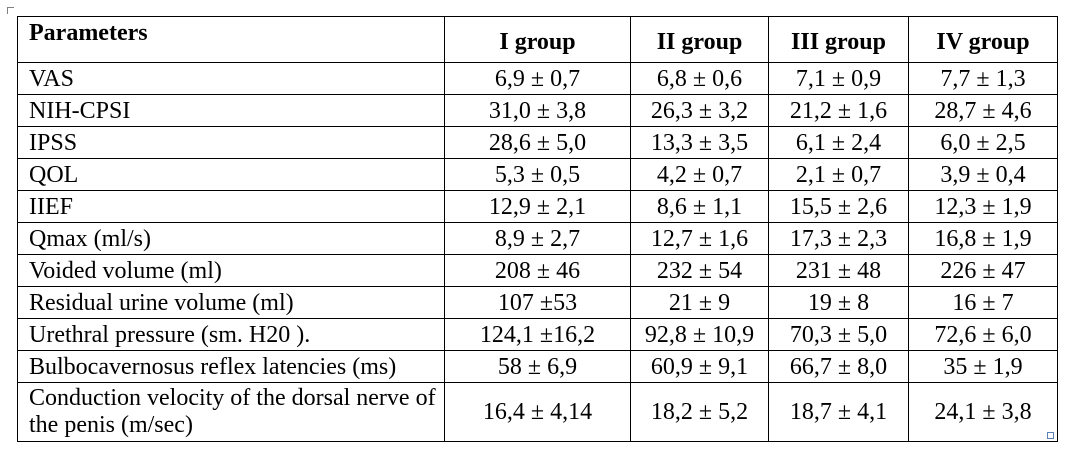  I want to click on column-header-parameters: Parameters, so click(231, 39).